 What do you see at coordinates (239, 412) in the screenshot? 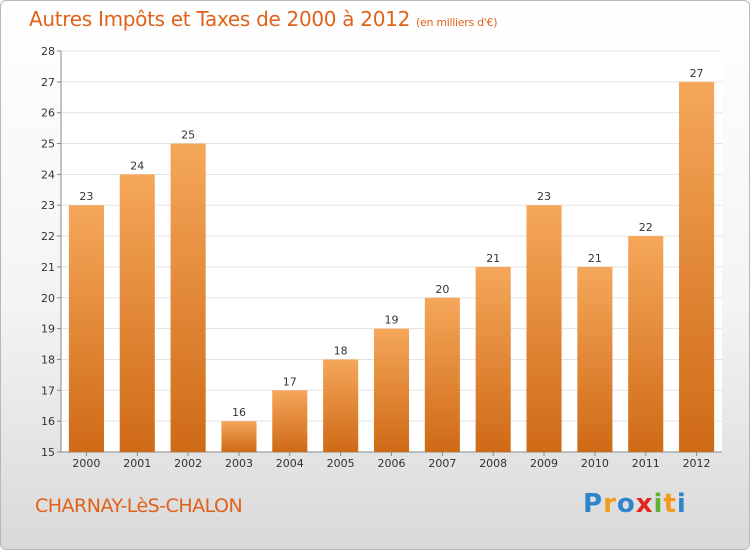
I see `value-label-2003: 16` at bounding box center [239, 412].